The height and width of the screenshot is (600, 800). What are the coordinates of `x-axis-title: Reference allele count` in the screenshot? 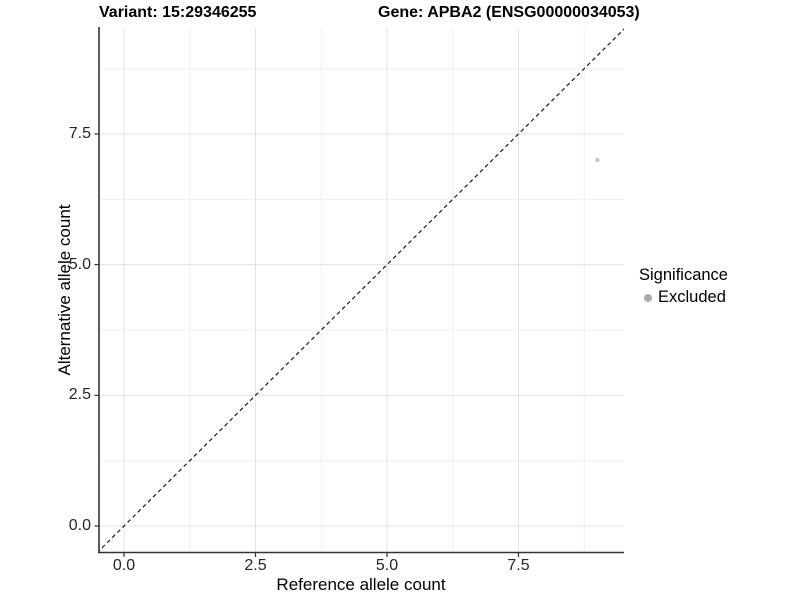 It's located at (361, 584).